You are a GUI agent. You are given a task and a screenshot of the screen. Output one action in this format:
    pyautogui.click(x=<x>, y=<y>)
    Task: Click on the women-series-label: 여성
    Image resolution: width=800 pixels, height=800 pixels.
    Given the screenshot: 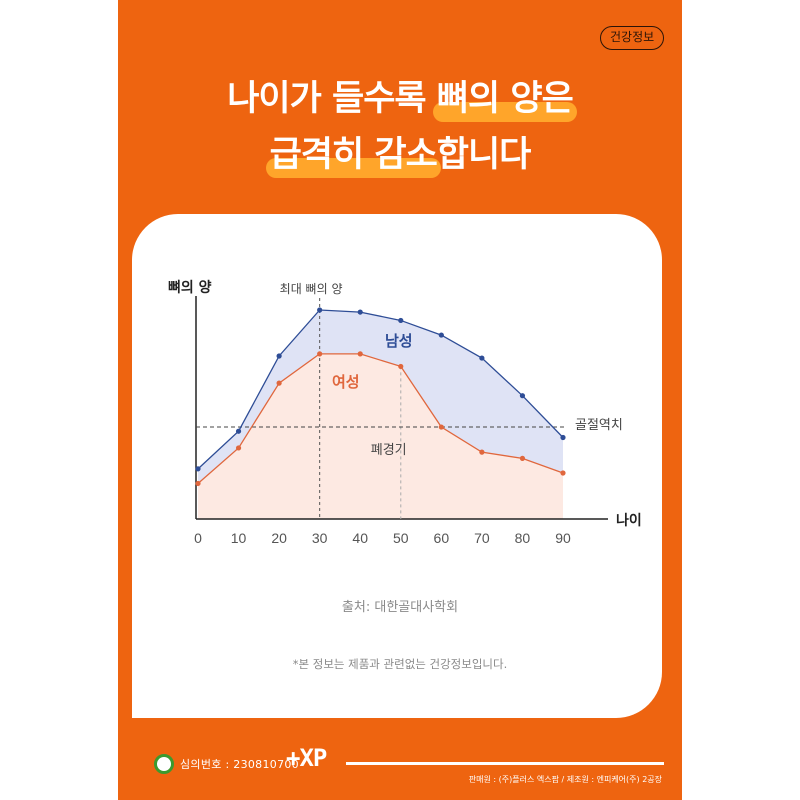 What is the action you would take?
    pyautogui.click(x=346, y=382)
    